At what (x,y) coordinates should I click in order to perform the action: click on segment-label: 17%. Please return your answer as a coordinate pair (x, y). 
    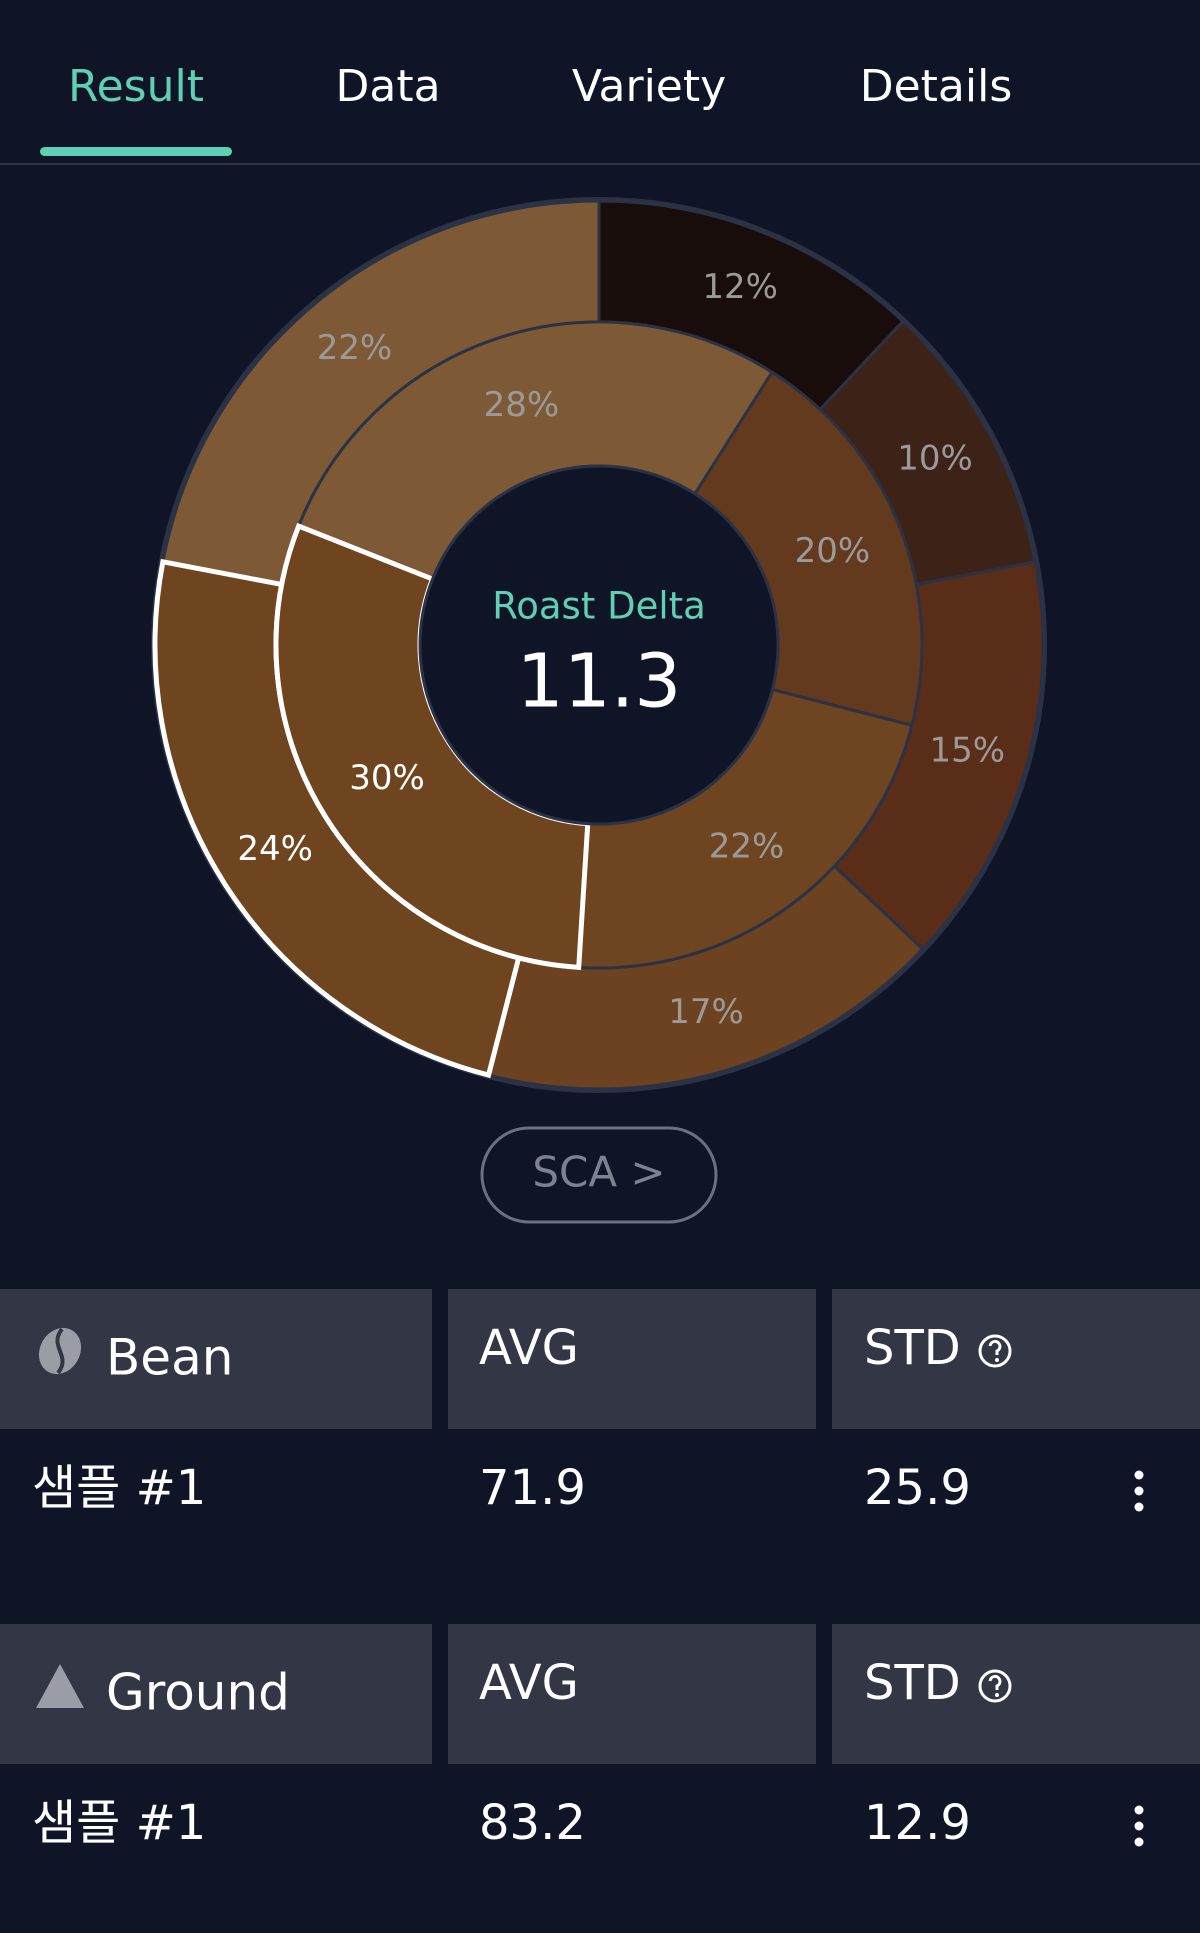
    Looking at the image, I should click on (706, 1012).